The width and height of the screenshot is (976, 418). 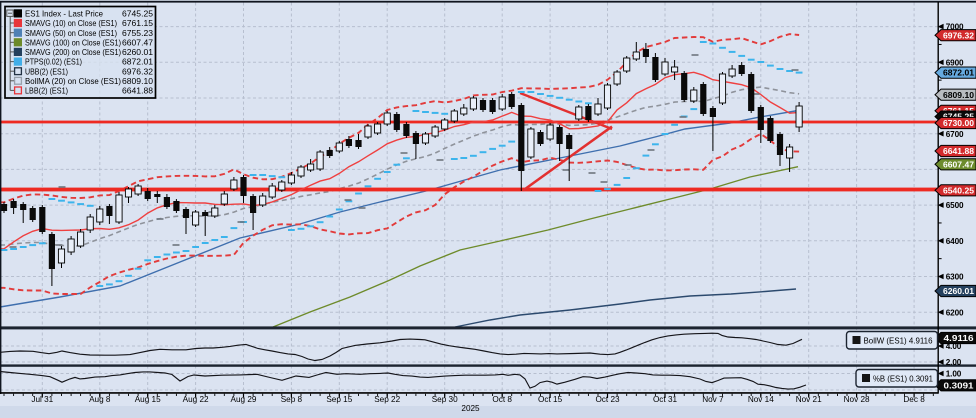 I want to click on svg-text: 7000, so click(x=955, y=27).